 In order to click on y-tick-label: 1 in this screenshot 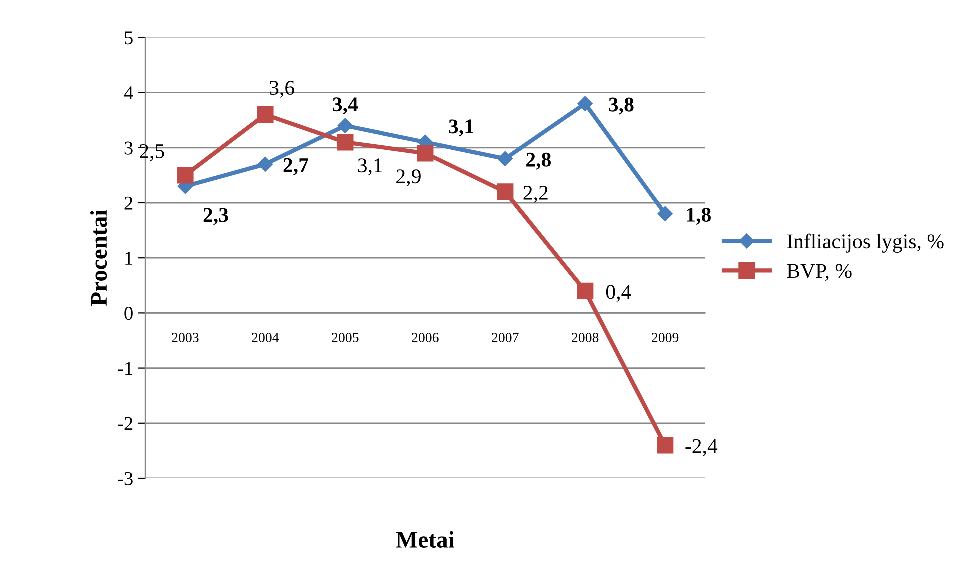, I will do `click(129, 258)`.